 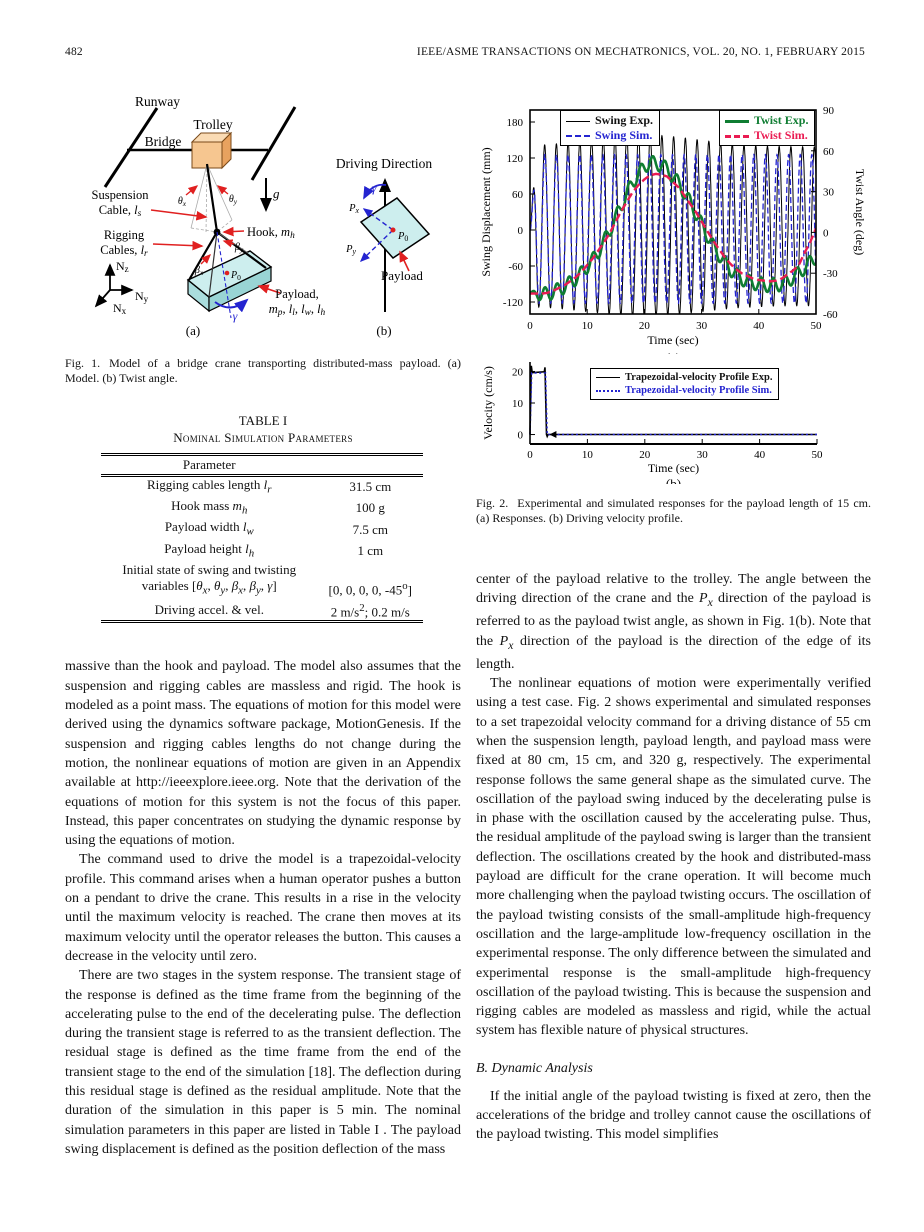 What do you see at coordinates (370, 487) in the screenshot?
I see `table-cell-value: 31.5 cm` at bounding box center [370, 487].